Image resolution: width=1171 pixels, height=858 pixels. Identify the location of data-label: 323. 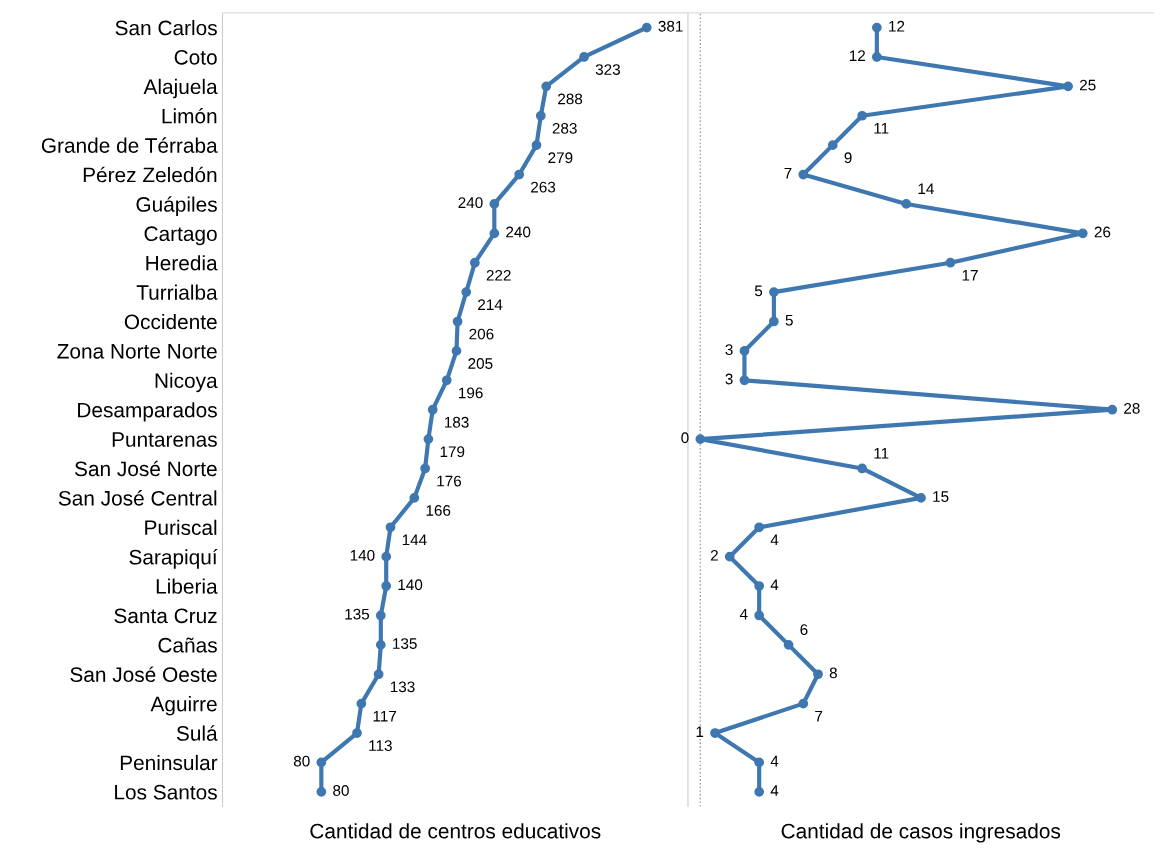
(607, 69).